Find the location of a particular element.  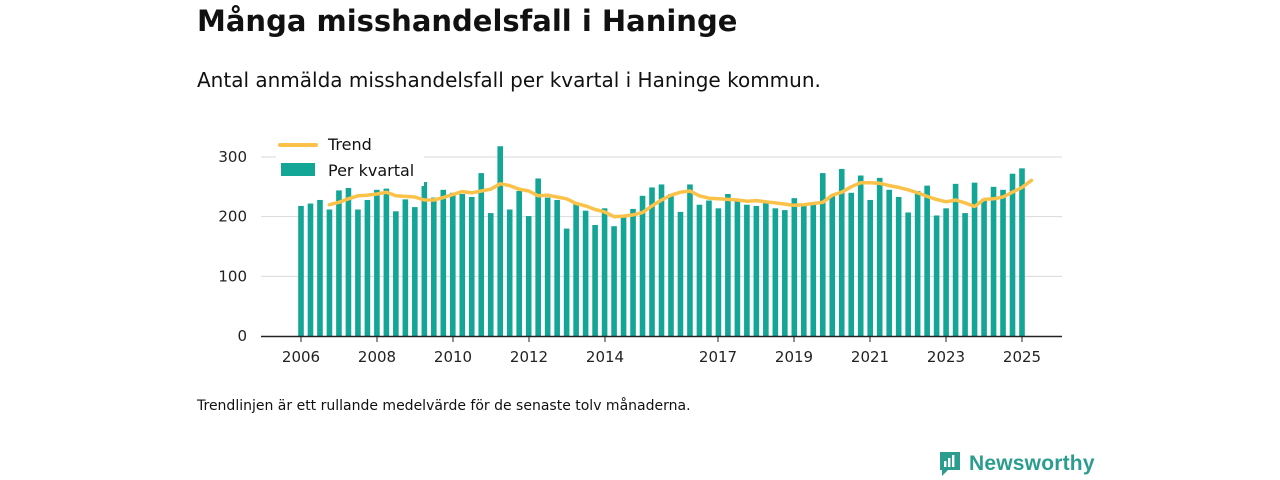

x-tick-label: 2021 is located at coordinates (870, 357).